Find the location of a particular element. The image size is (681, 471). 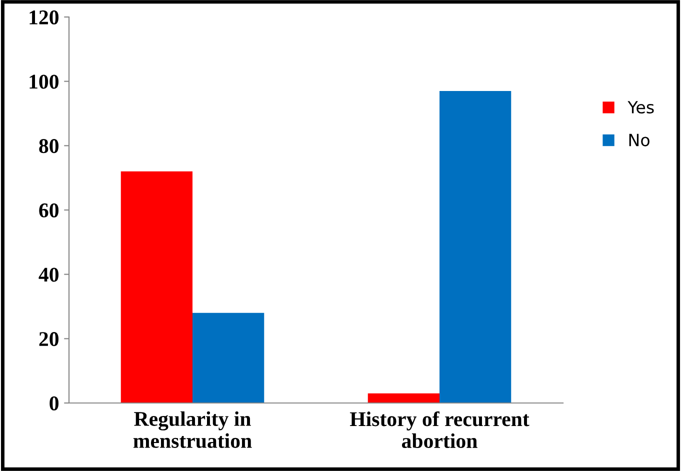

y-tick-label: 0 is located at coordinates (54, 403).